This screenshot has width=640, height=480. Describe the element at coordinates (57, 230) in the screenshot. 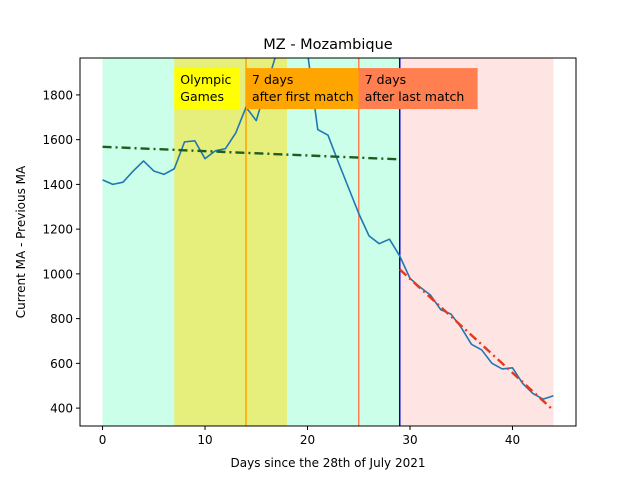

I see `y-tick-label-4: 1200` at that location.